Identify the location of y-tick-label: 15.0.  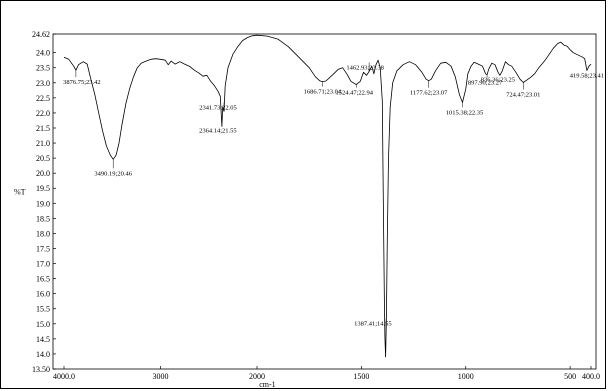
(43, 324).